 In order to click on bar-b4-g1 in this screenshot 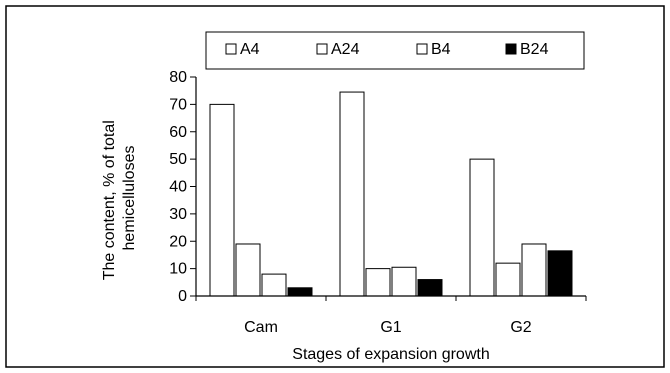, I will do `click(404, 281)`.